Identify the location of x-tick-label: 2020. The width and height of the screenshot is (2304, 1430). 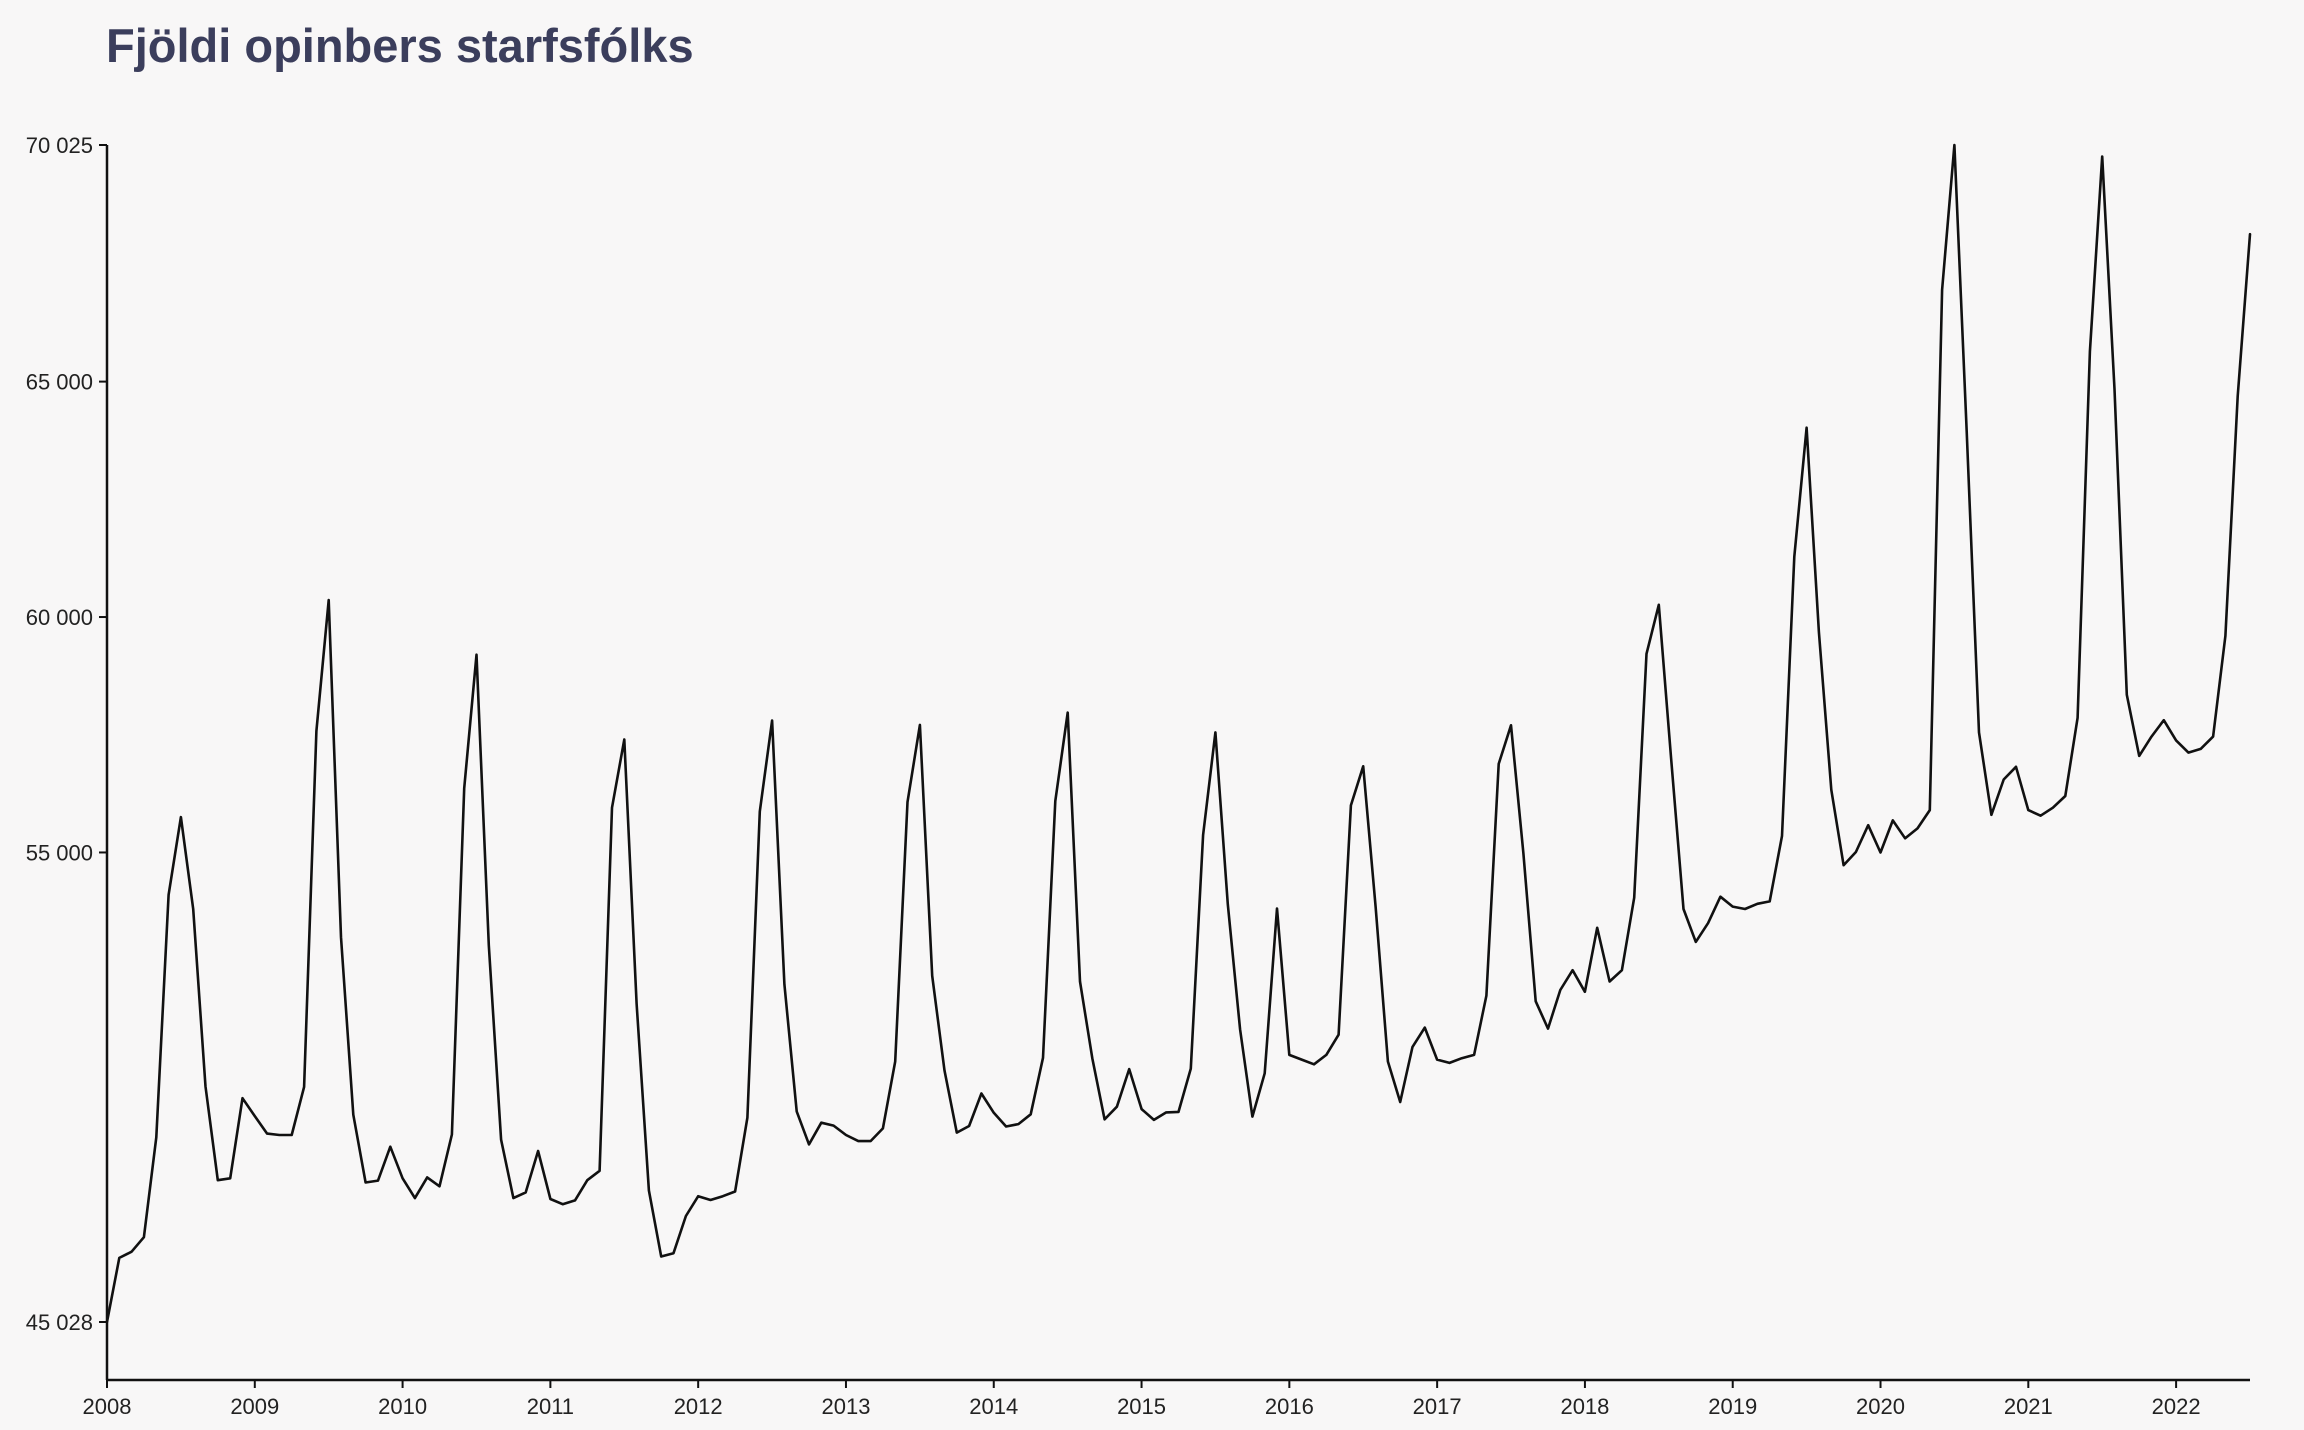
(1880, 1406).